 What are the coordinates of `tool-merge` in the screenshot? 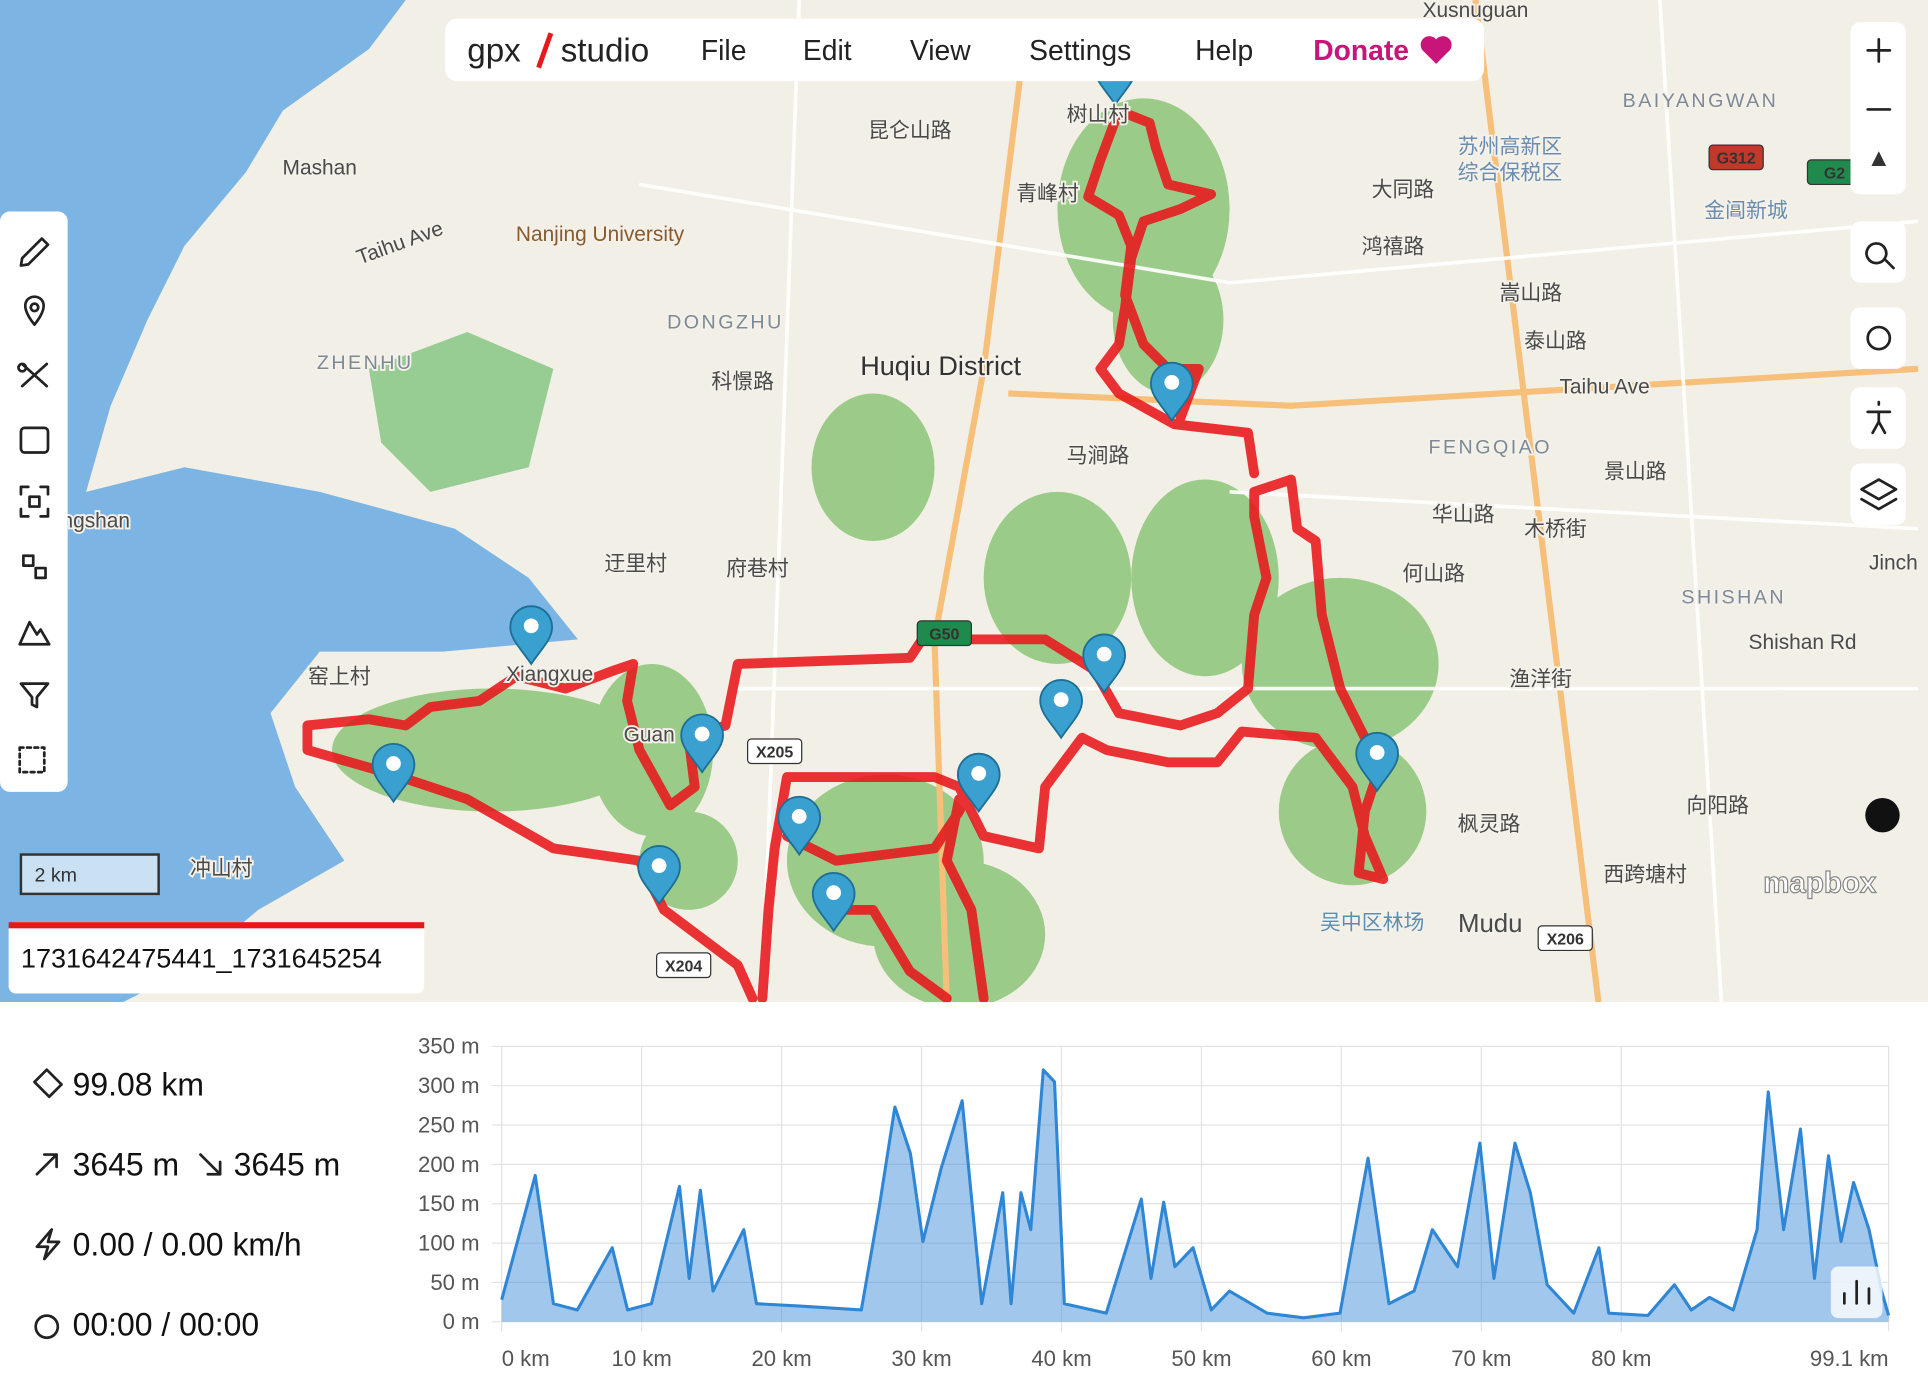 It's located at (34, 567).